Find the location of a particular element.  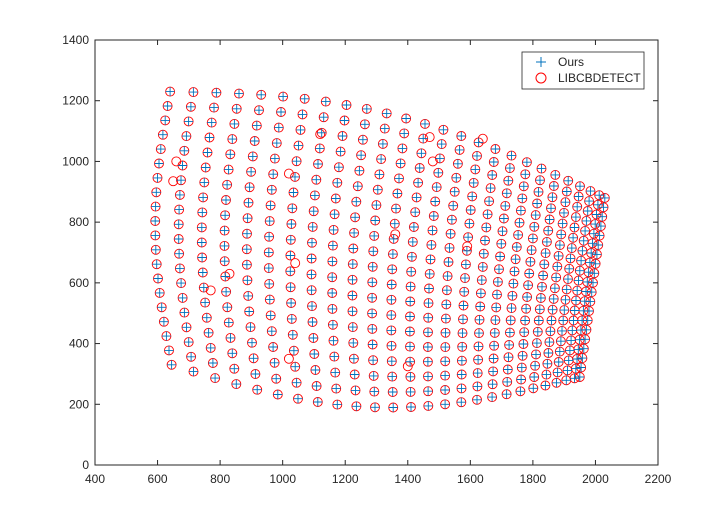

y-tick-label: 600 is located at coordinates (79, 283).